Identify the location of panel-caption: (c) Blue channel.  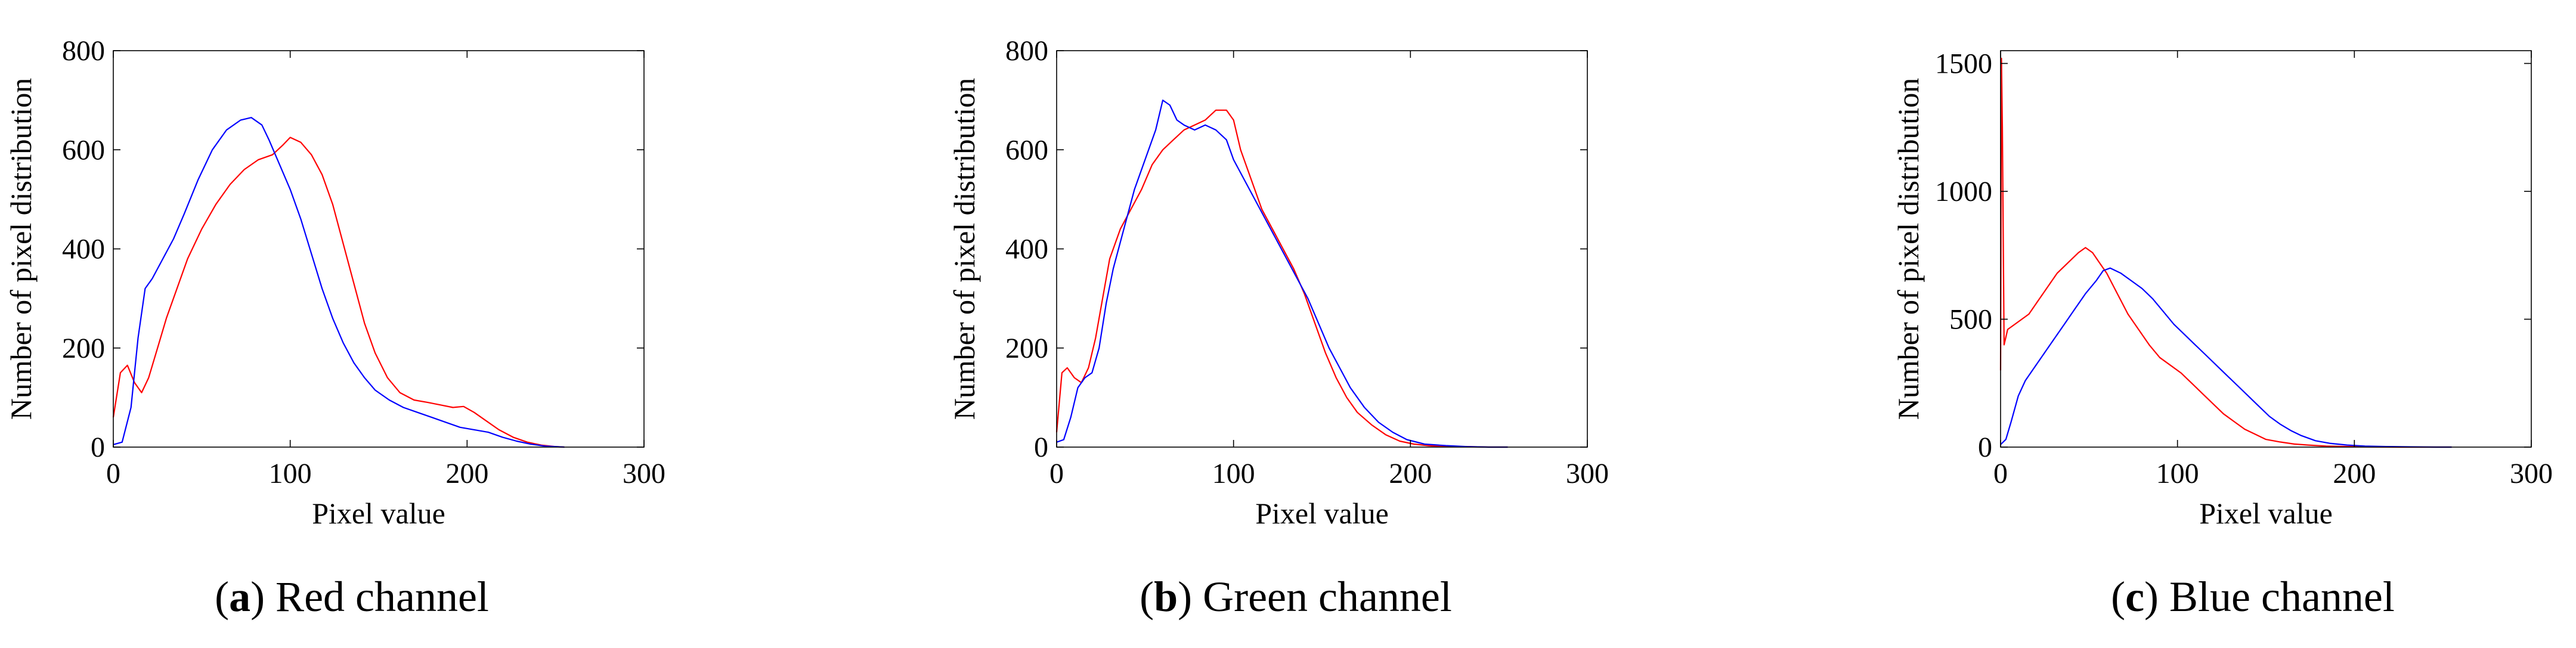
(2253, 597).